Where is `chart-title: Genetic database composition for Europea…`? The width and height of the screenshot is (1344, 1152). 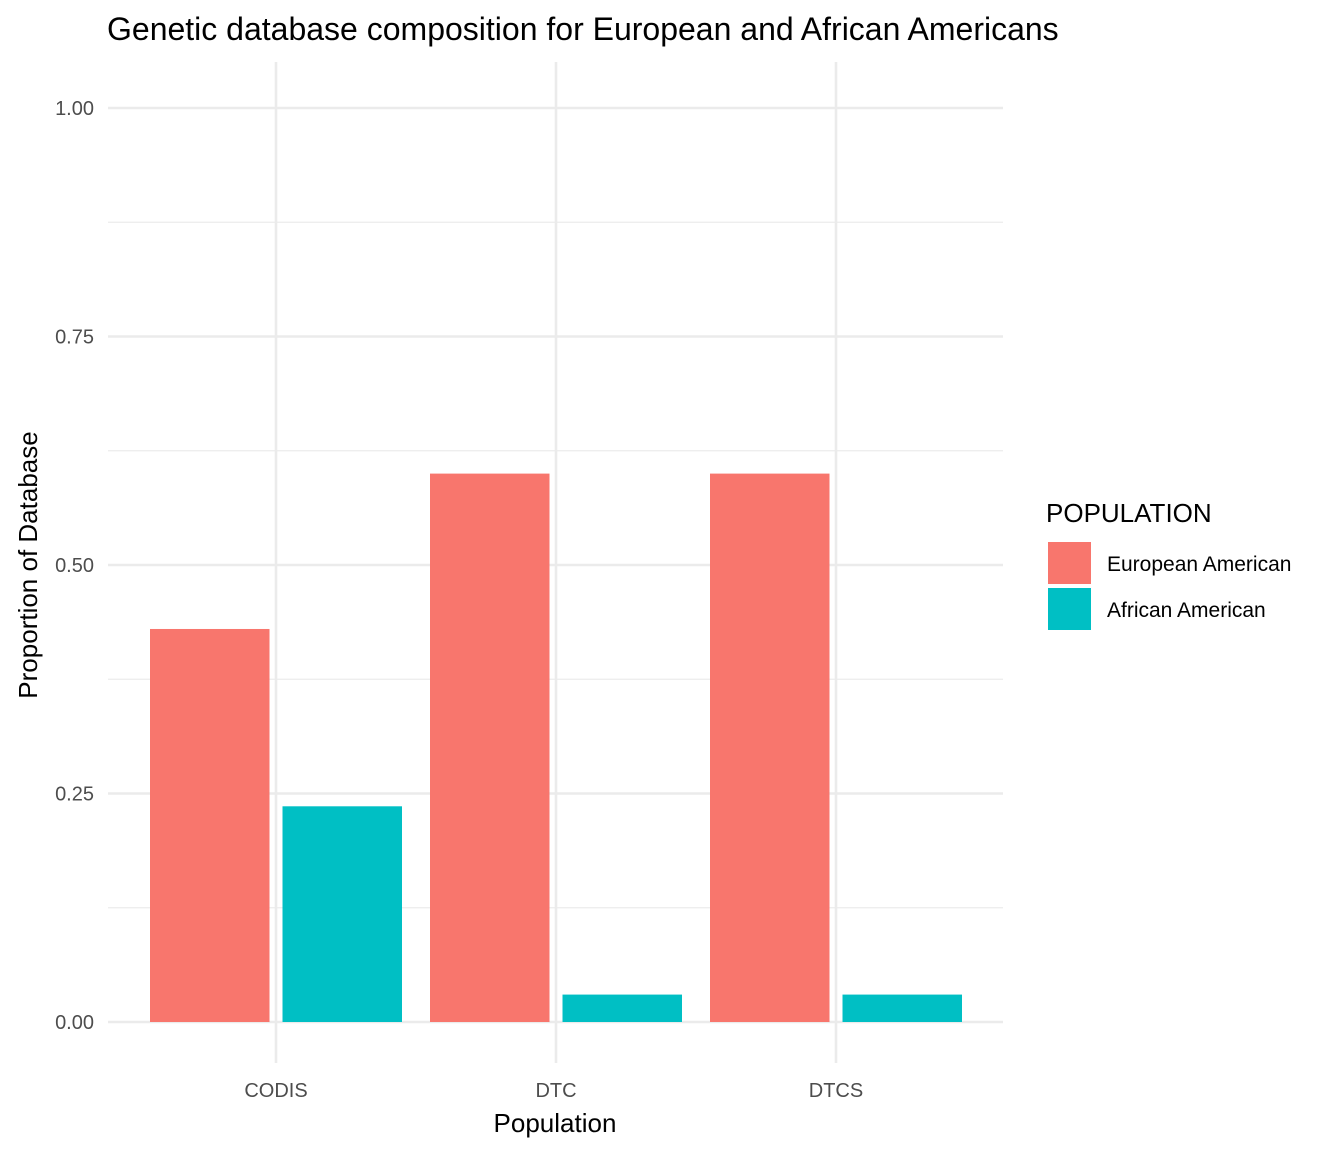 chart-title: Genetic database composition for Europea… is located at coordinates (583, 29).